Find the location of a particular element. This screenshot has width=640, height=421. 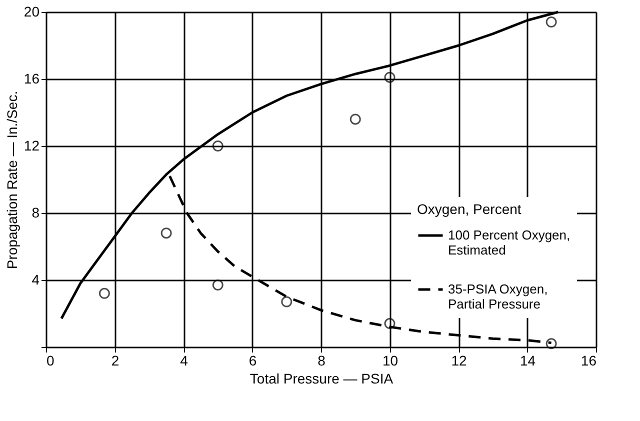

x-tick-label: 4 is located at coordinates (184, 360).